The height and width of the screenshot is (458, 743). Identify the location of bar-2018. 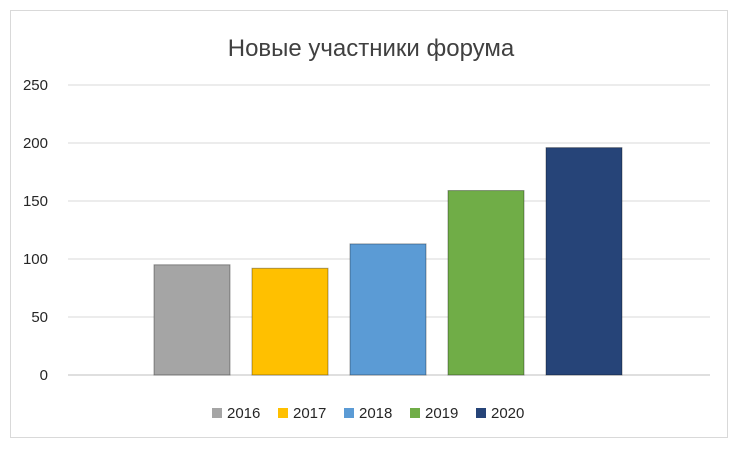
(388, 309).